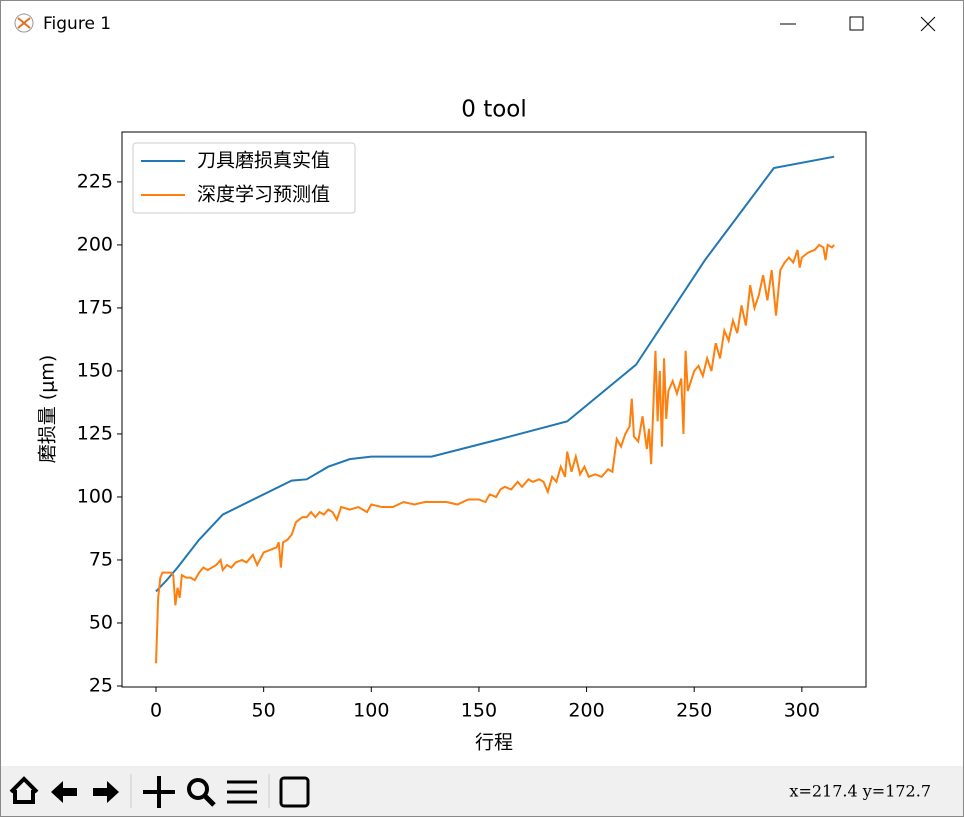 This screenshot has height=820, width=964. What do you see at coordinates (244, 178) in the screenshot?
I see `legend-box` at bounding box center [244, 178].